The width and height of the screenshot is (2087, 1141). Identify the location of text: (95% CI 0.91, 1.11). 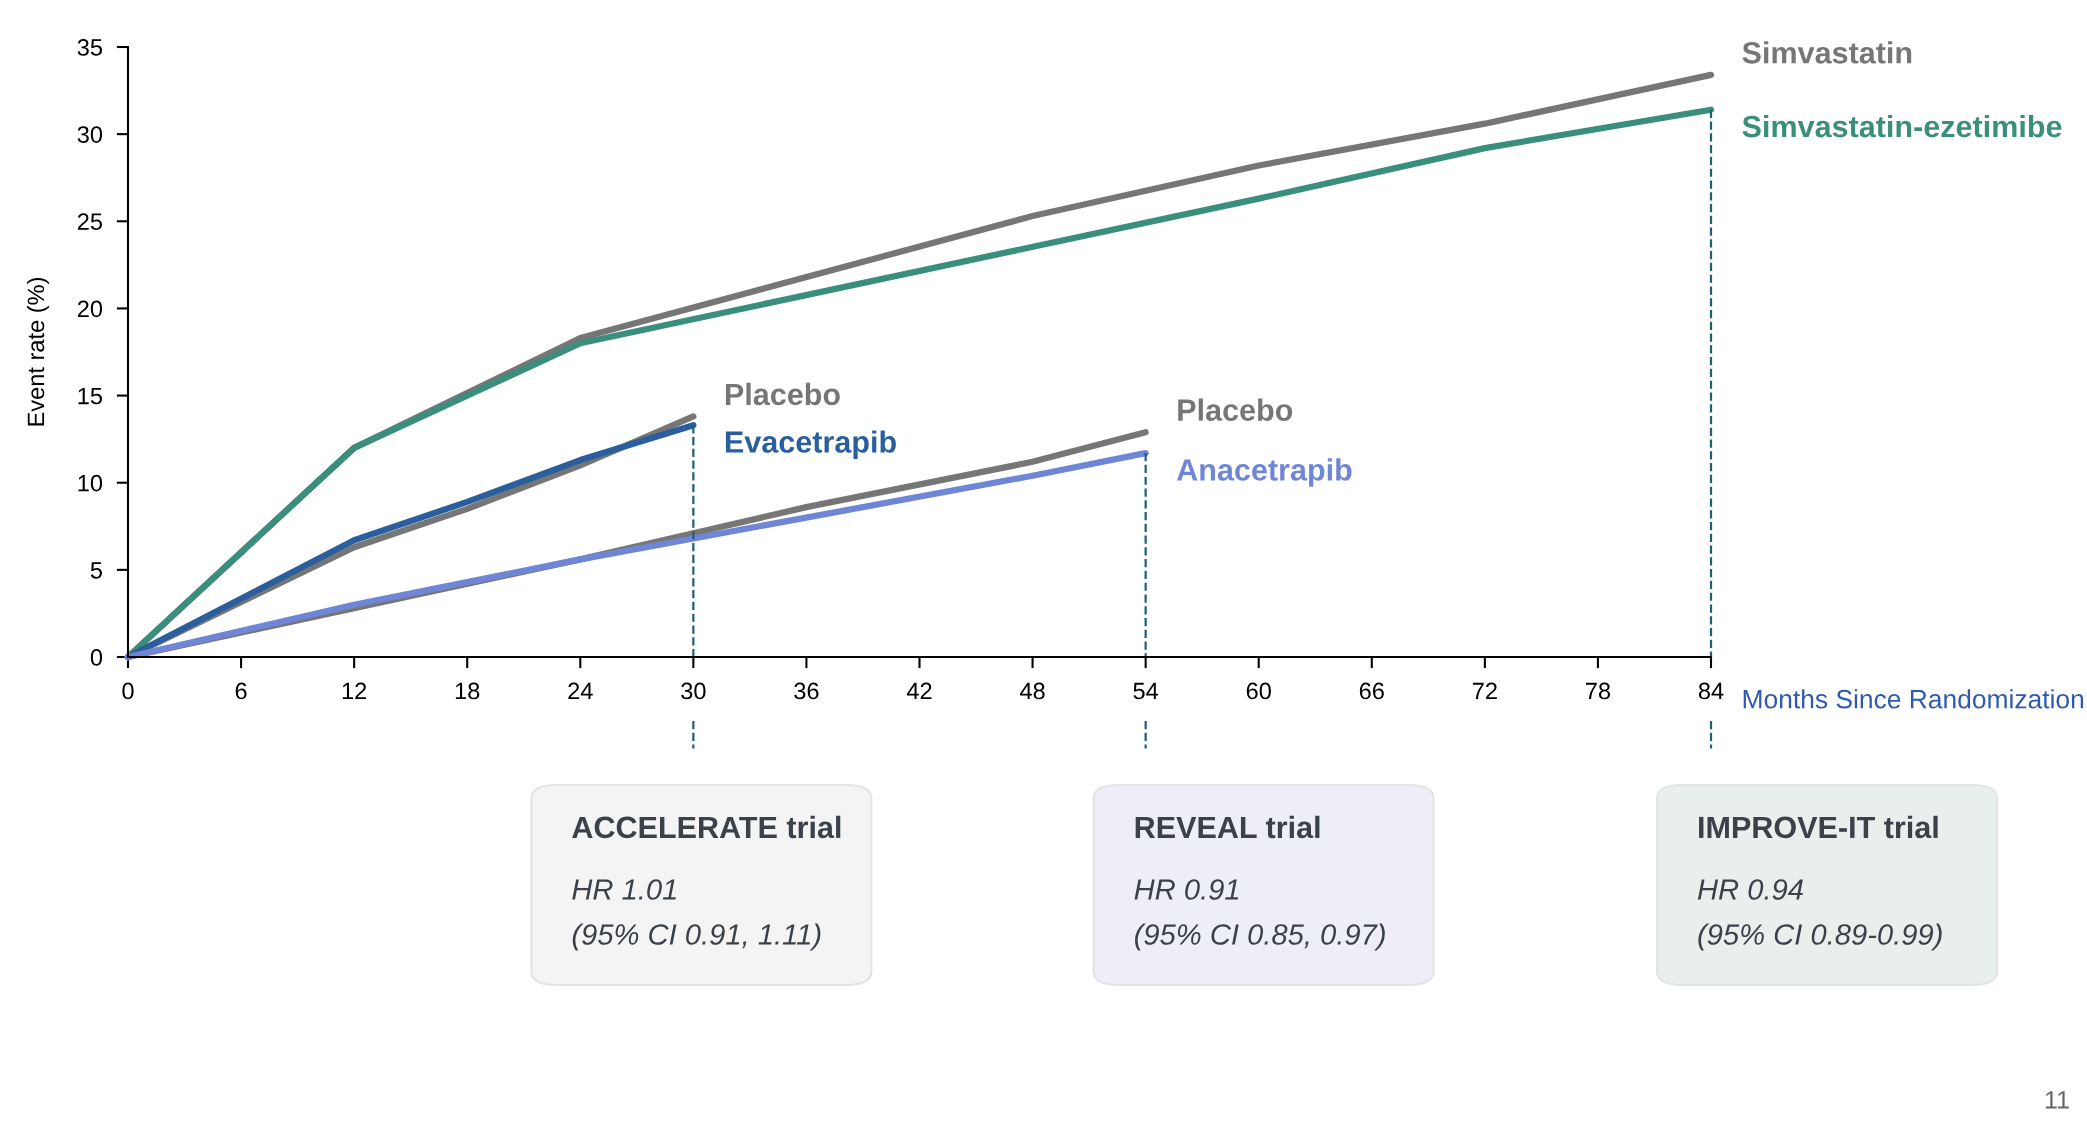
(696, 937).